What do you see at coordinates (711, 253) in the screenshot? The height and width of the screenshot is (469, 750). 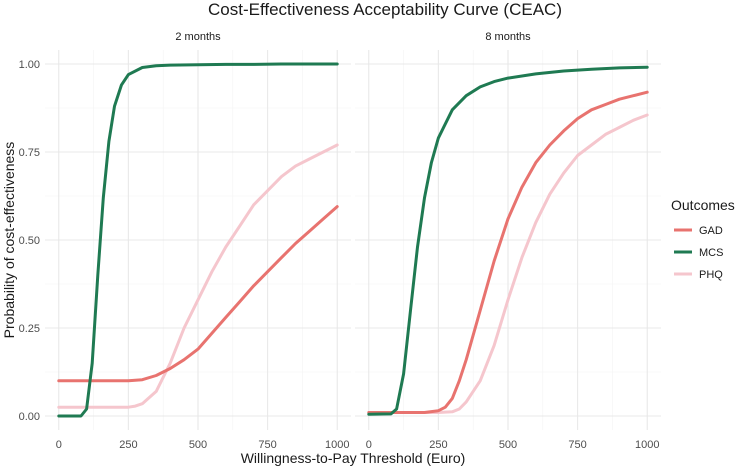 I see `legend-label-mcs: MCS` at bounding box center [711, 253].